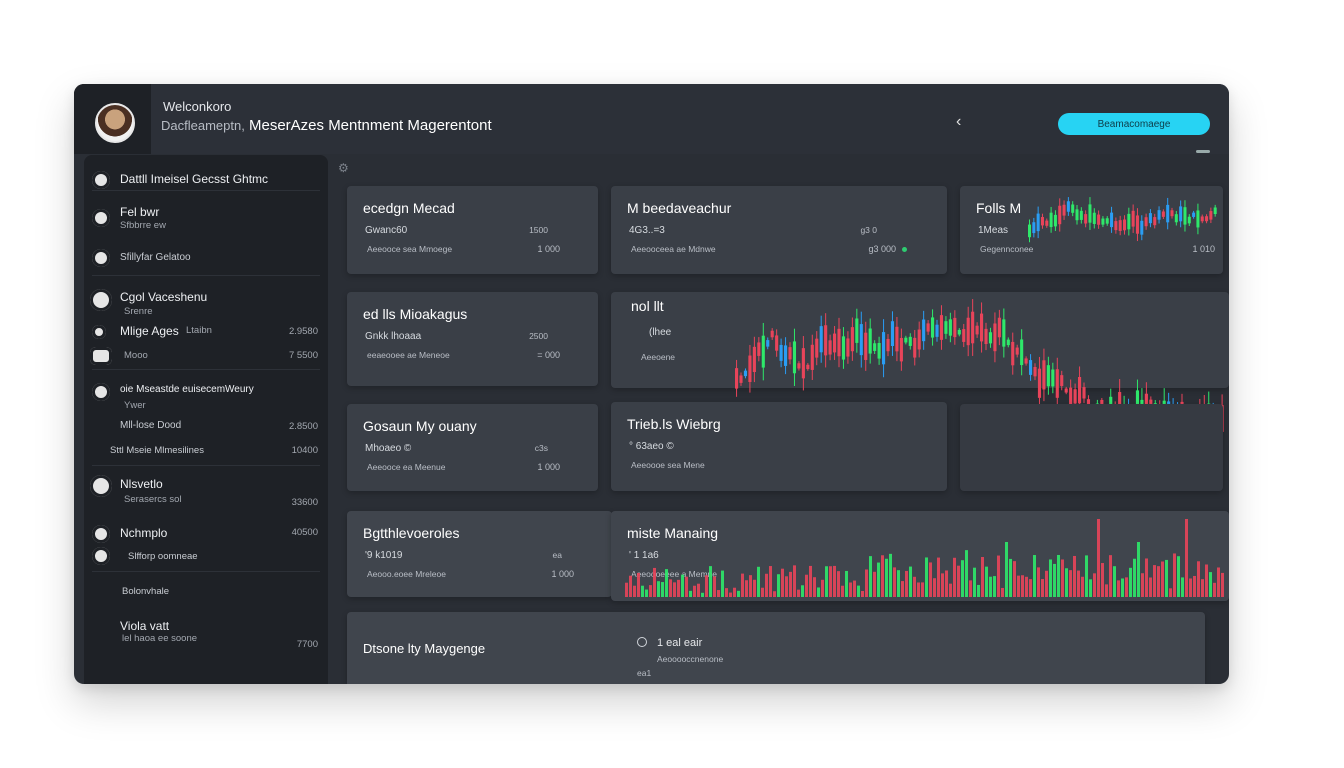 This screenshot has height=768, width=1344. What do you see at coordinates (206, 452) in the screenshot?
I see `sidebar-item: Sttl Mseie Mlmesilines 10400` at bounding box center [206, 452].